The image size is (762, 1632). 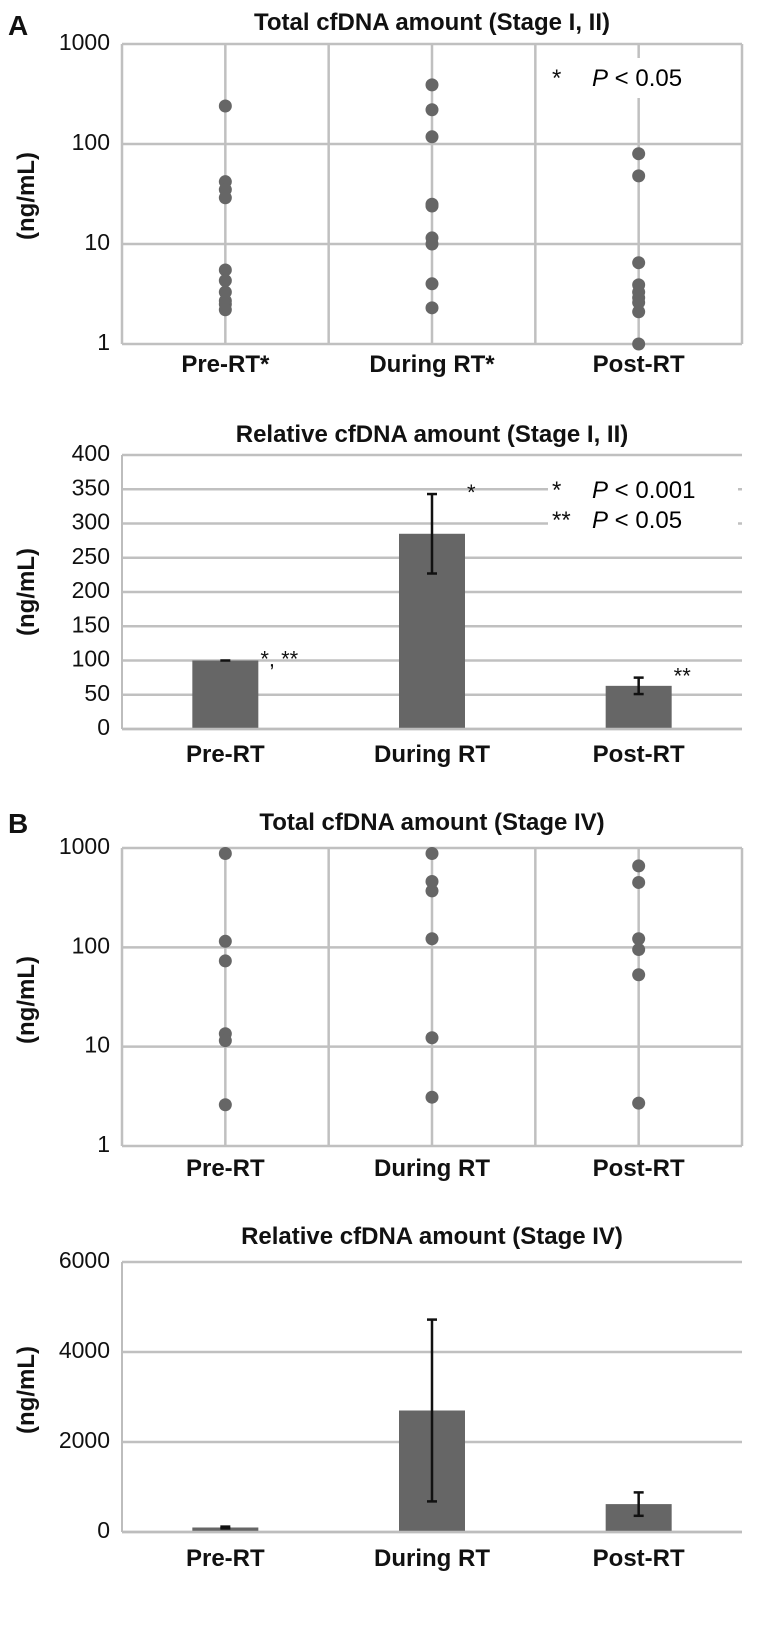 What do you see at coordinates (431, 822) in the screenshot?
I see `chart-3-title: Total cfDNA amount (Stage IV)` at bounding box center [431, 822].